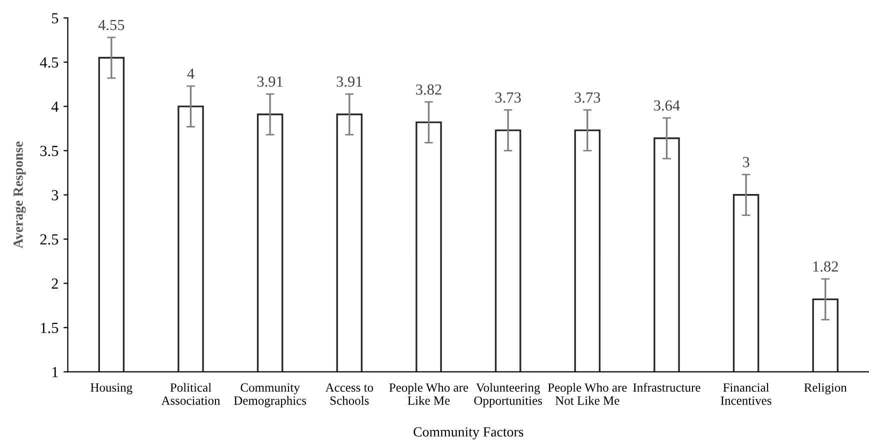 The height and width of the screenshot is (448, 869). What do you see at coordinates (111, 388) in the screenshot?
I see `x-tick-label: Housing` at bounding box center [111, 388].